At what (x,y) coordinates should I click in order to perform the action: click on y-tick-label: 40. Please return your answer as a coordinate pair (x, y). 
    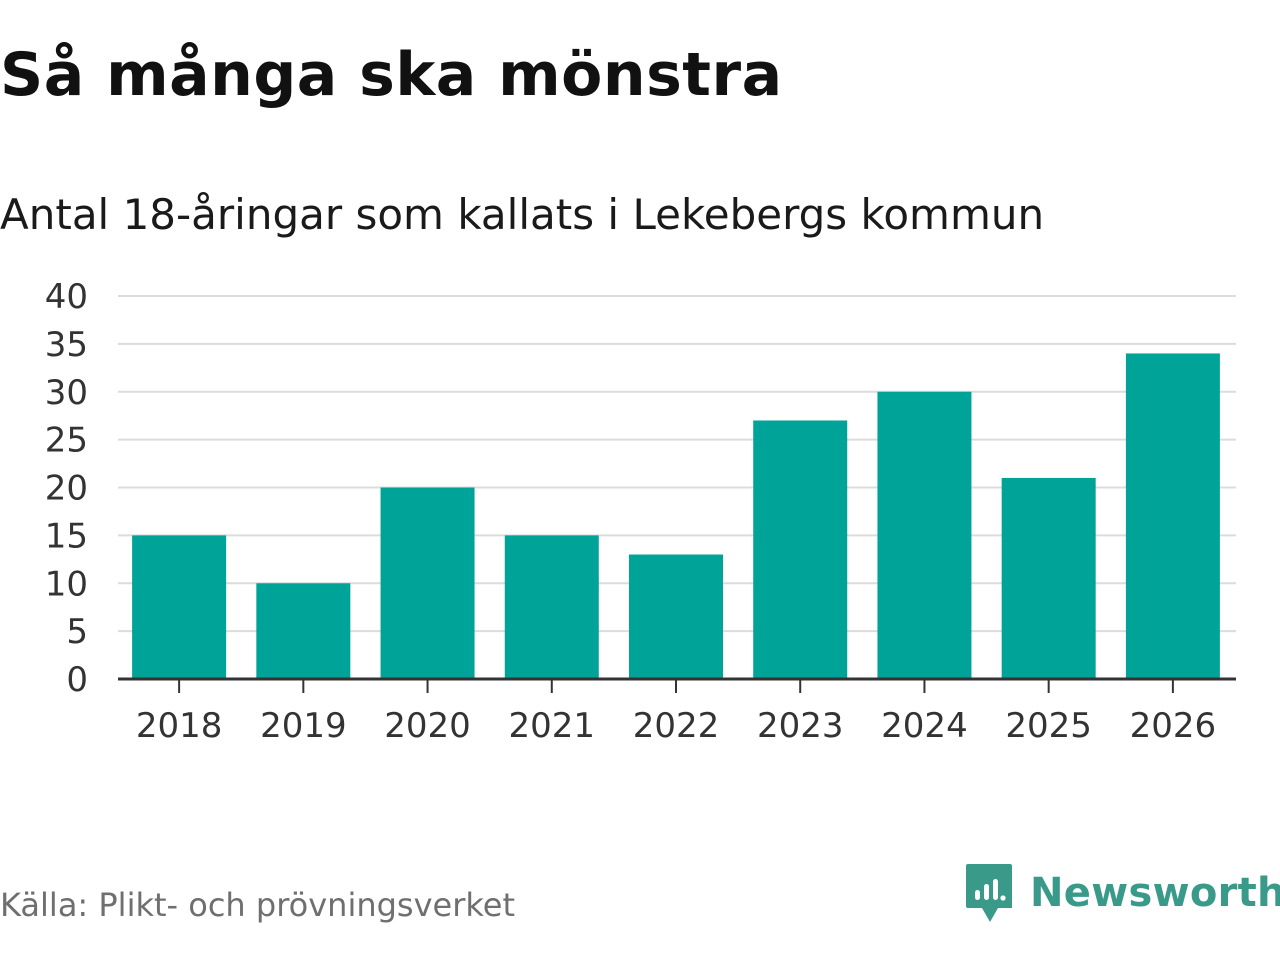
    Looking at the image, I should click on (66, 297).